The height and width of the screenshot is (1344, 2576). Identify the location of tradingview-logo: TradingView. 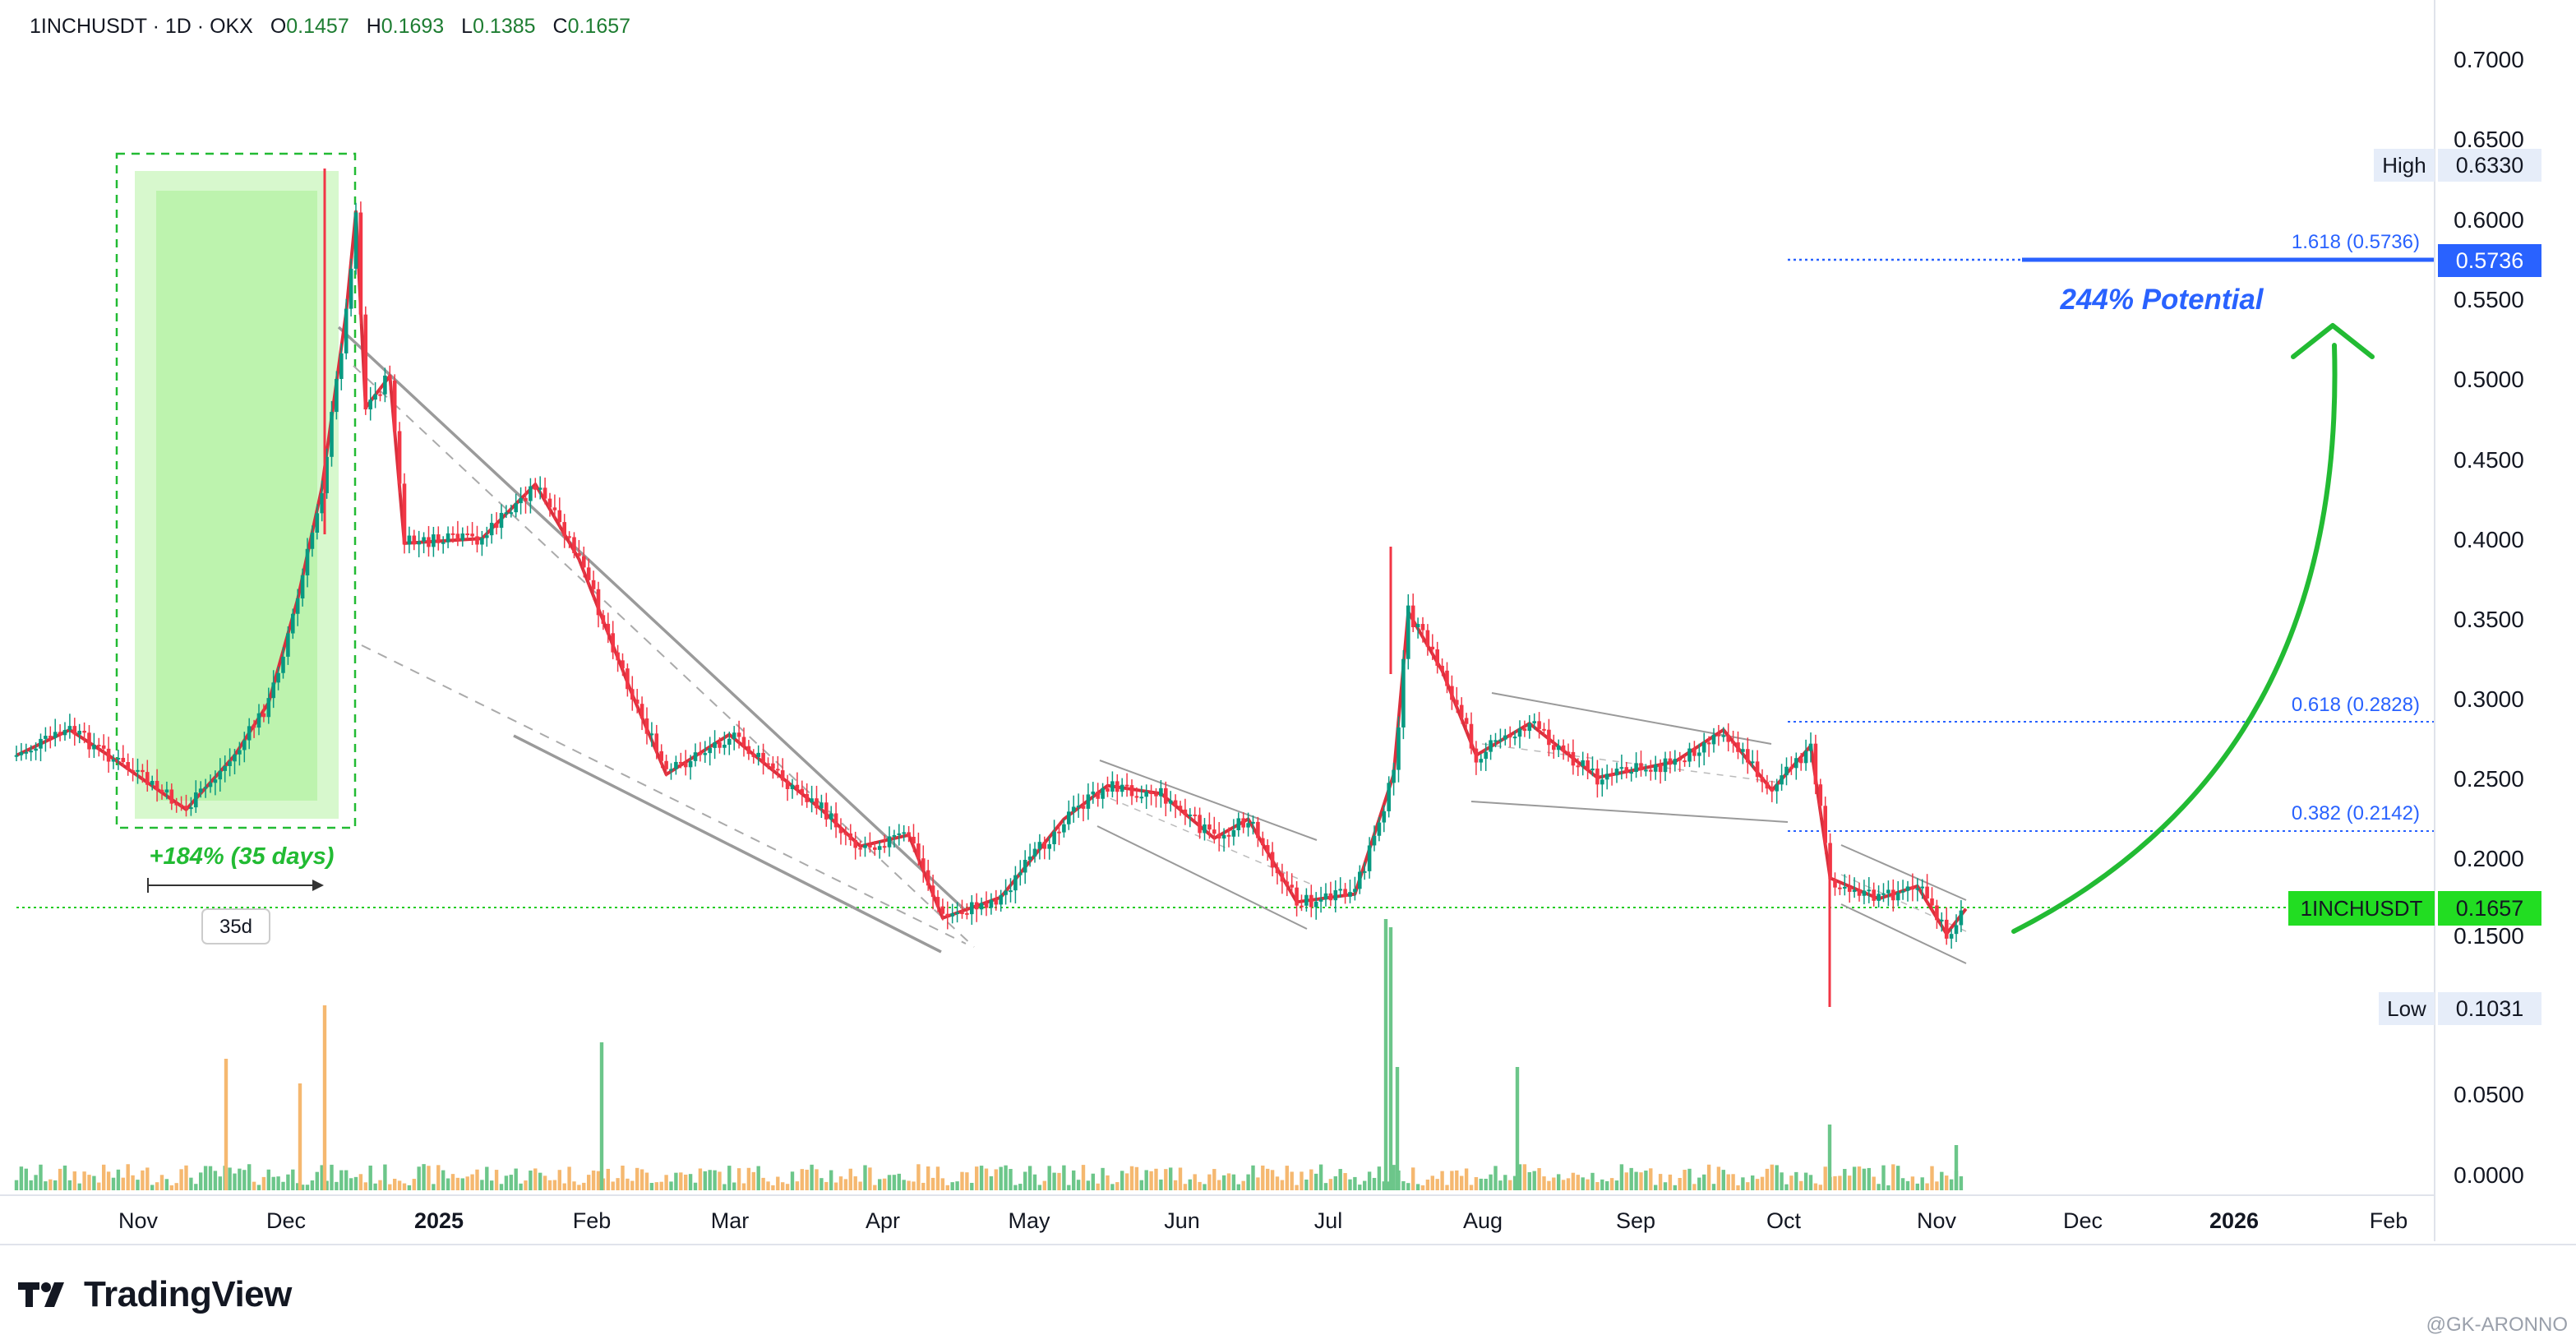
(155, 1295).